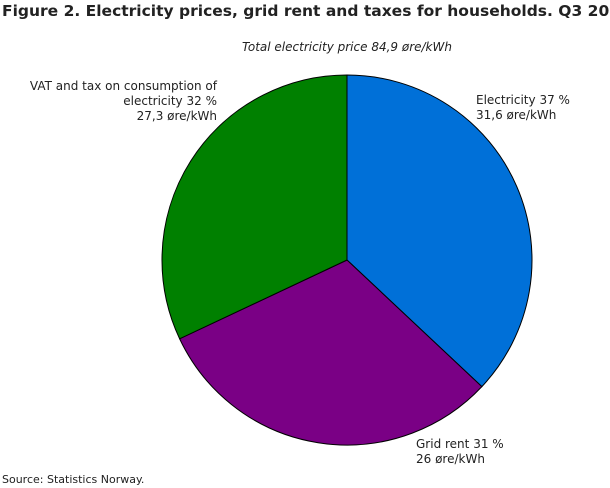 This screenshot has width=610, height=488. What do you see at coordinates (73, 479) in the screenshot?
I see `source: Source: Statistics Norway.` at bounding box center [73, 479].